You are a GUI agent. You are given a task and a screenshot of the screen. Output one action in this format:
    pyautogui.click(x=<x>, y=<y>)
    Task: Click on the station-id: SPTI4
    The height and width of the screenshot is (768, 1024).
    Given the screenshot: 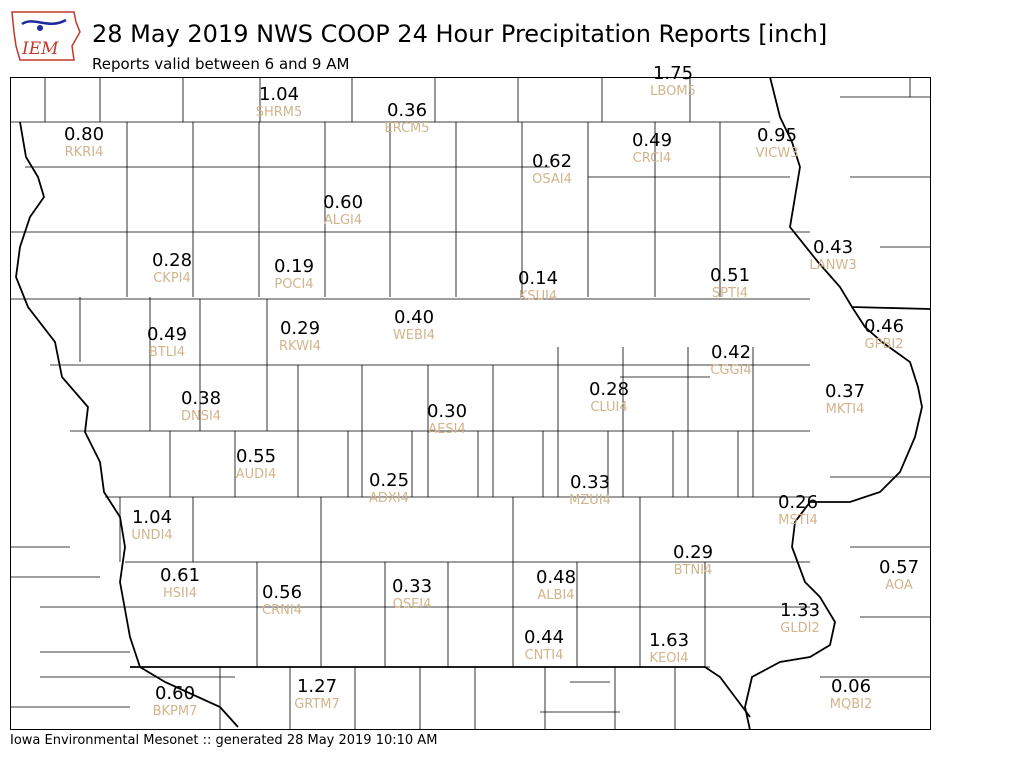 What is the action you would take?
    pyautogui.click(x=730, y=293)
    